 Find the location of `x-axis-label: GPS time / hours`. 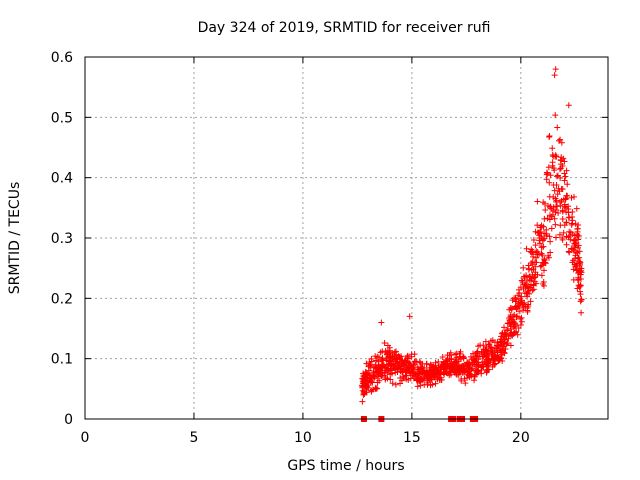

x-axis-label: GPS time / hours is located at coordinates (345, 466).